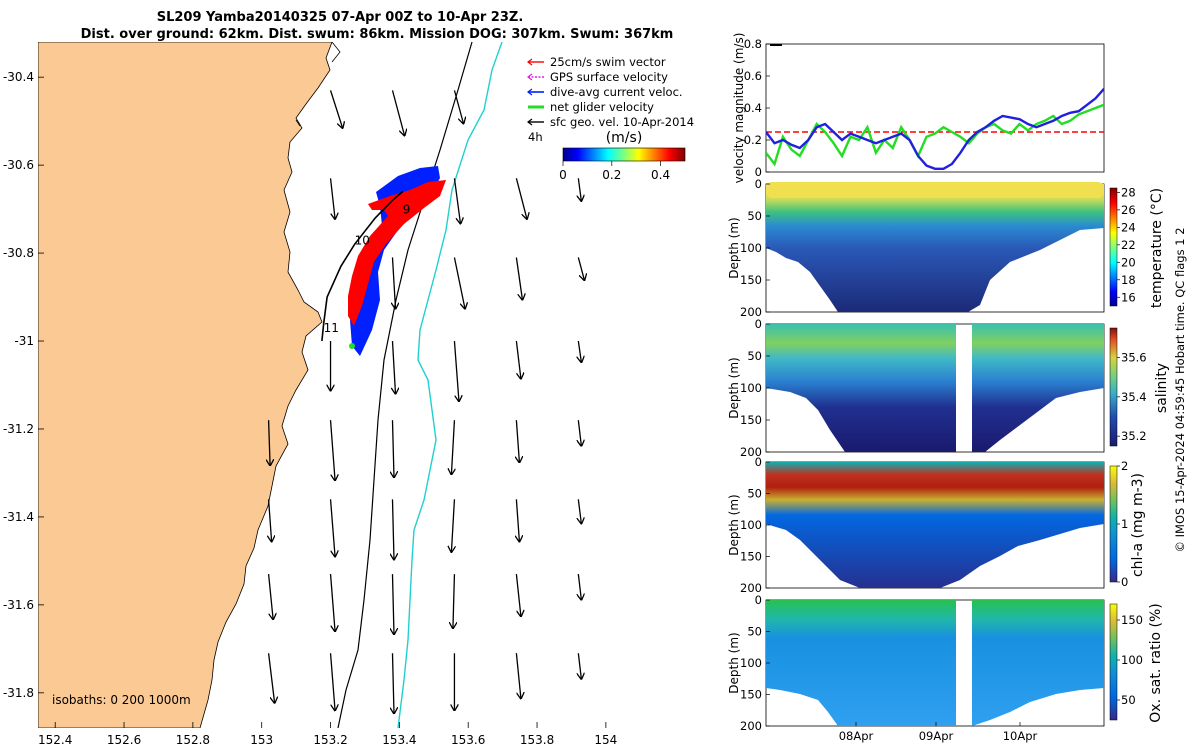  I want to click on velocity-y-tick-label: 0, so click(758, 172).